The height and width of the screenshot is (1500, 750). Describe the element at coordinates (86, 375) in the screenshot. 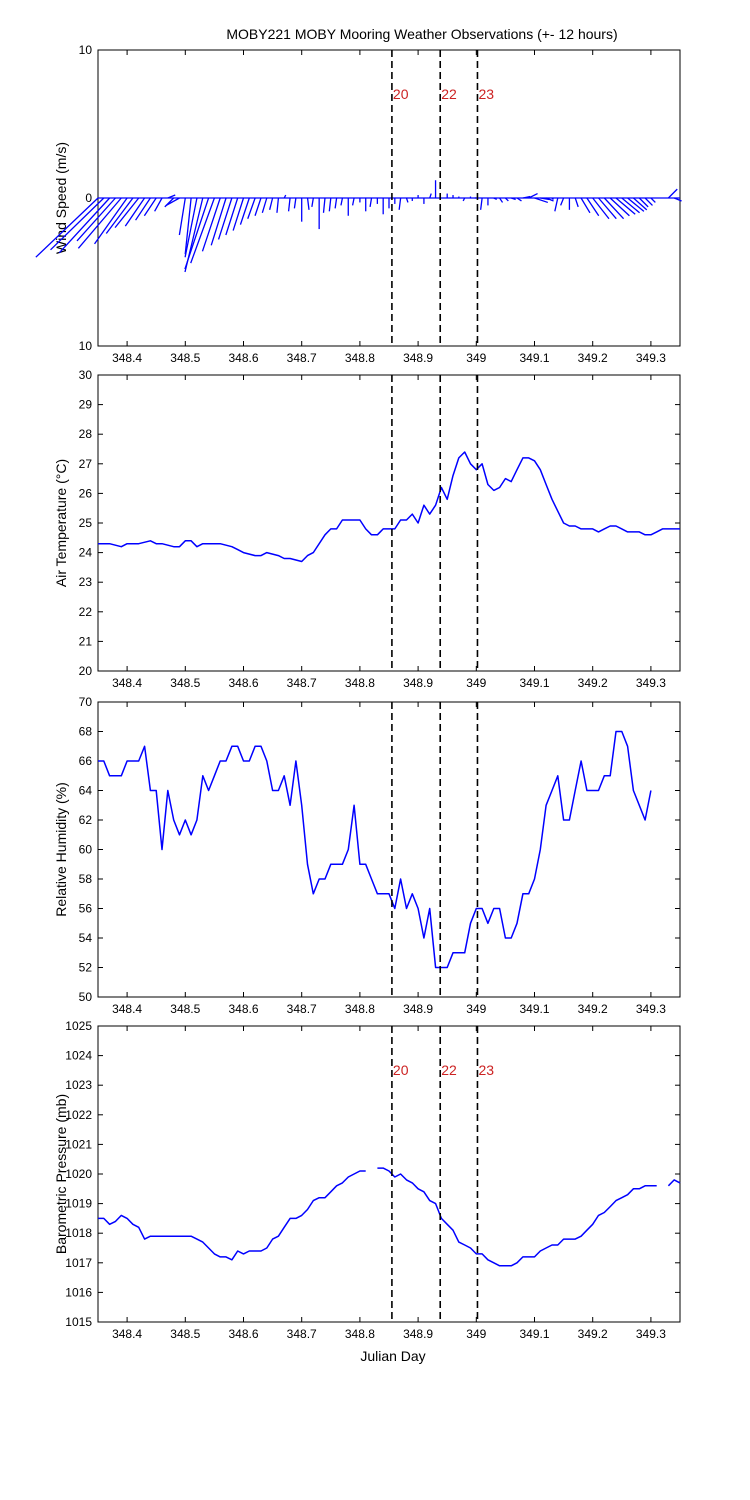

I see `y-tick-label: 30` at that location.